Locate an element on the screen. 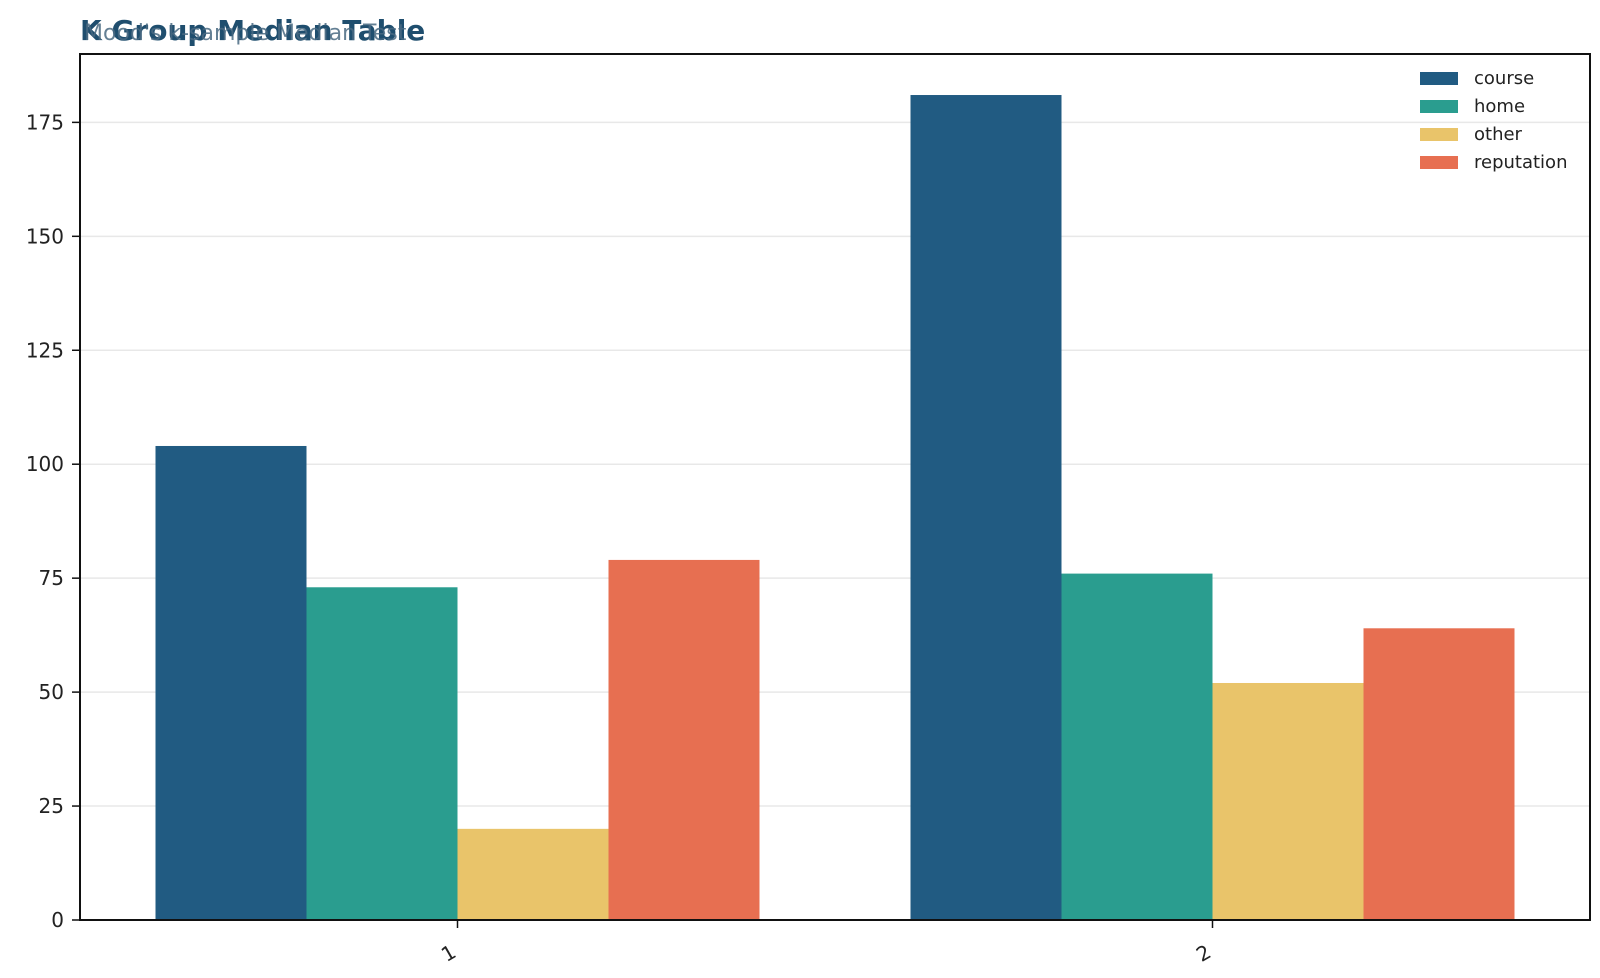 The width and height of the screenshot is (1600, 978). y-tick-label: 25 is located at coordinates (51, 806).